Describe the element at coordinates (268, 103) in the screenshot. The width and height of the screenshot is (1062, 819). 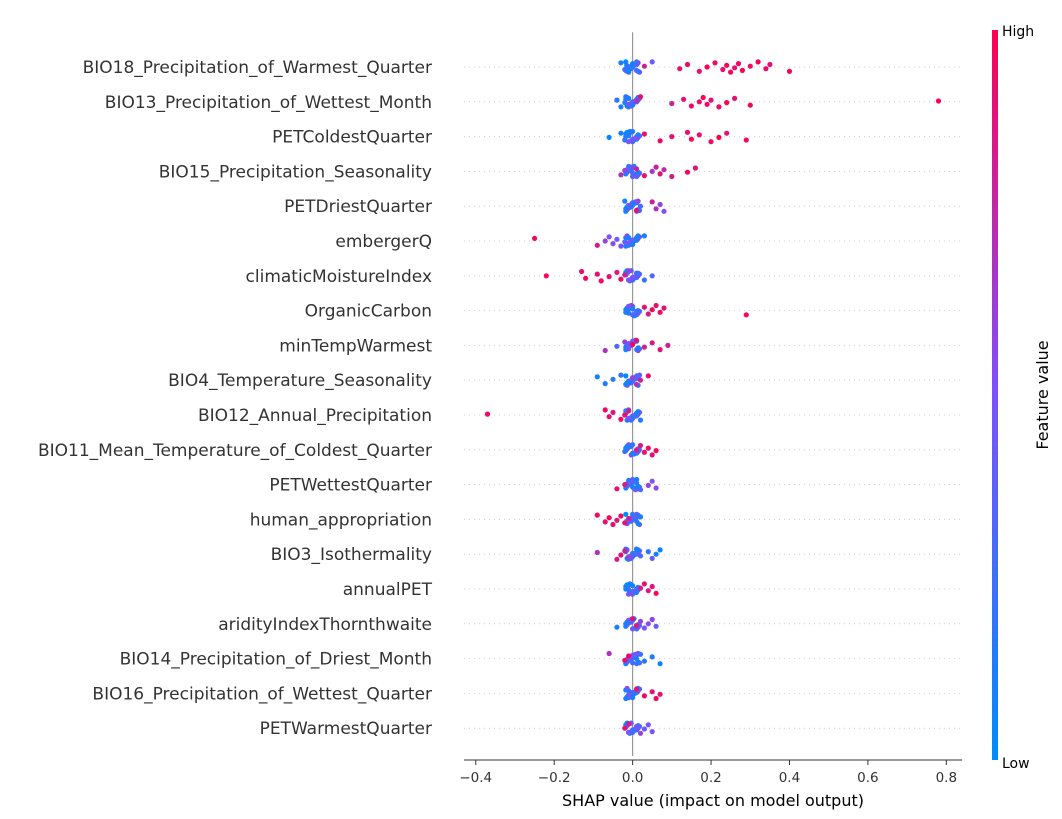
I see `feature-label: BIO13_Precipitation_of_Wettest_Month` at that location.